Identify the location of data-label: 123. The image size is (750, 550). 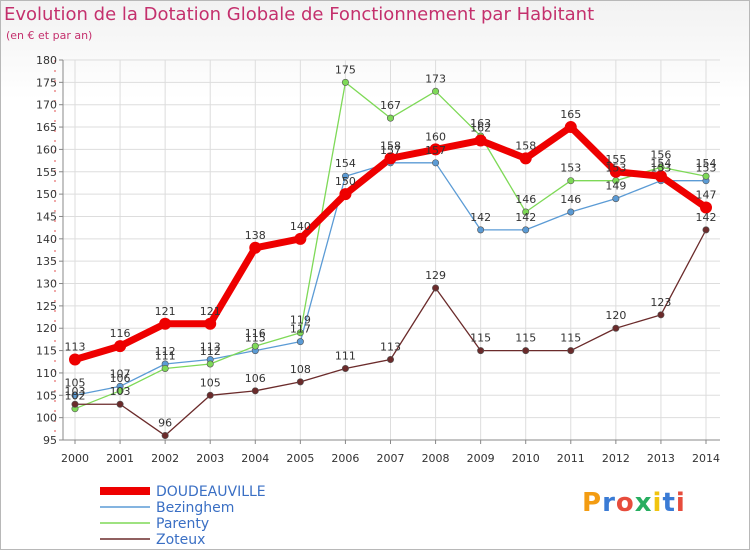
(660, 302).